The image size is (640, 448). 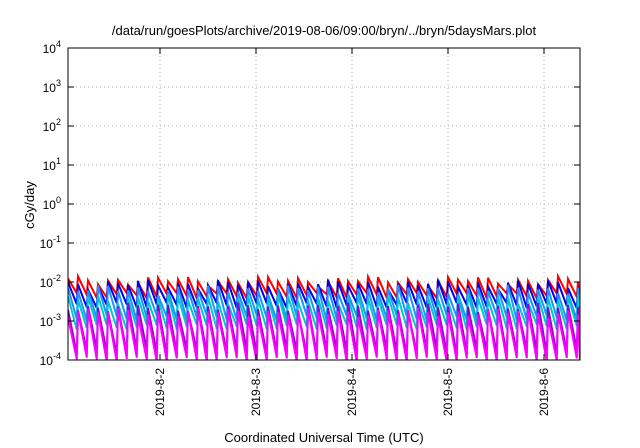 What do you see at coordinates (52, 164) in the screenshot?
I see `y-tick-label: 10¹` at bounding box center [52, 164].